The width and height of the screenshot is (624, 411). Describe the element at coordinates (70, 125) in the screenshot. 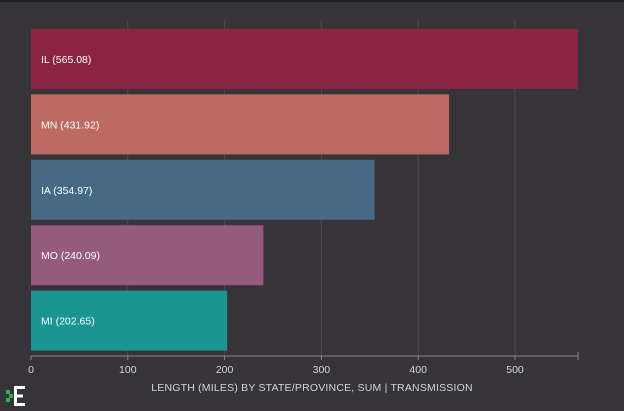

I see `bar-label-mn: MN (431.92)` at that location.